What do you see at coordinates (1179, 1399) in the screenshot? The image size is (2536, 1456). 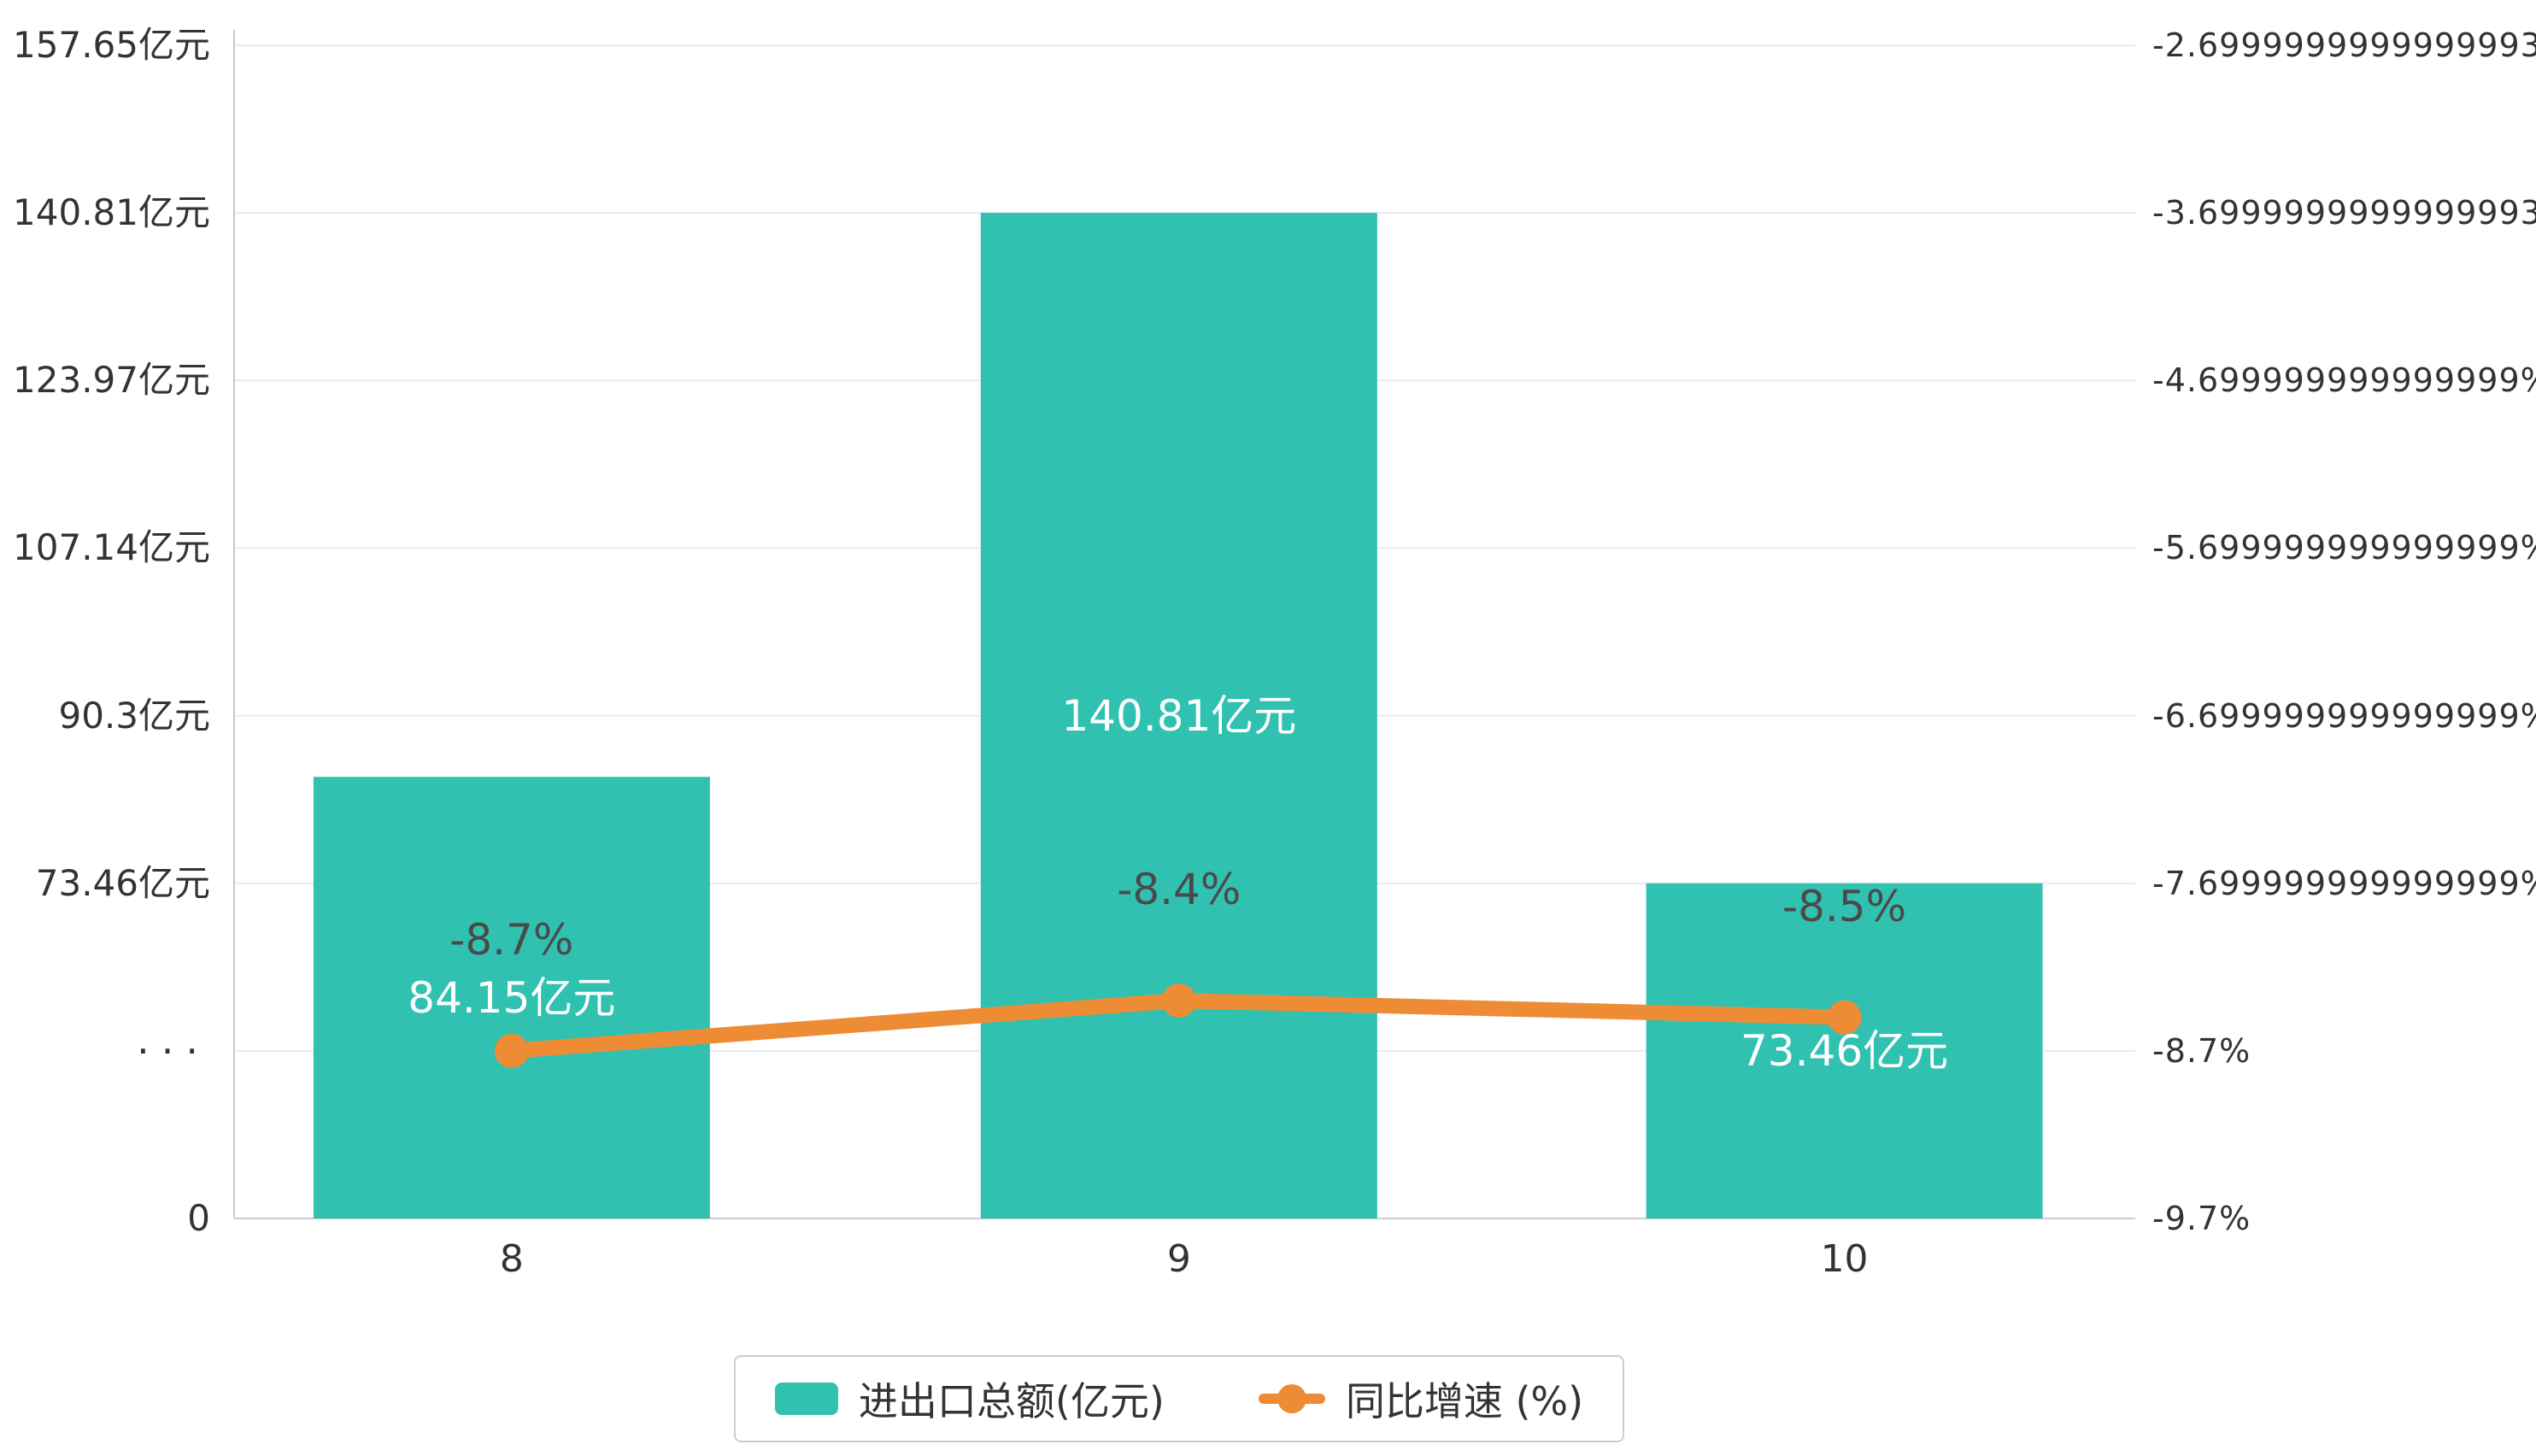 I see `legend: 进出口总额(亿元) 同比增速 (%)` at bounding box center [1179, 1399].